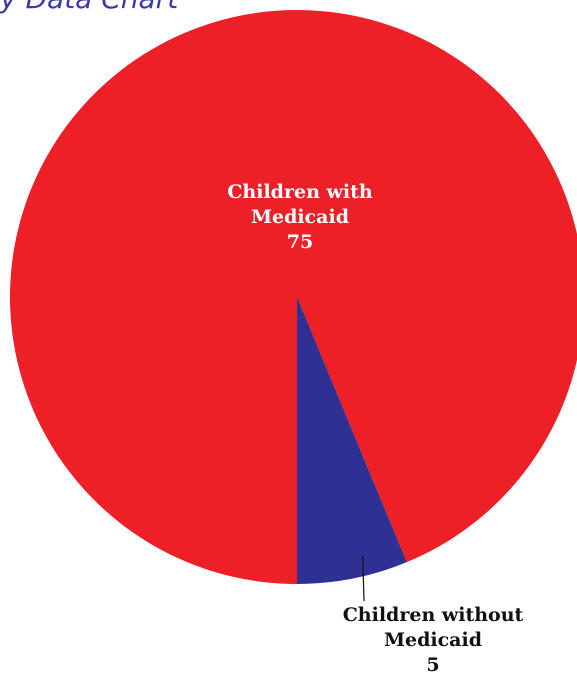 This screenshot has height=675, width=577. What do you see at coordinates (432, 664) in the screenshot?
I see `data-label-without-medicaid-value: 5` at bounding box center [432, 664].